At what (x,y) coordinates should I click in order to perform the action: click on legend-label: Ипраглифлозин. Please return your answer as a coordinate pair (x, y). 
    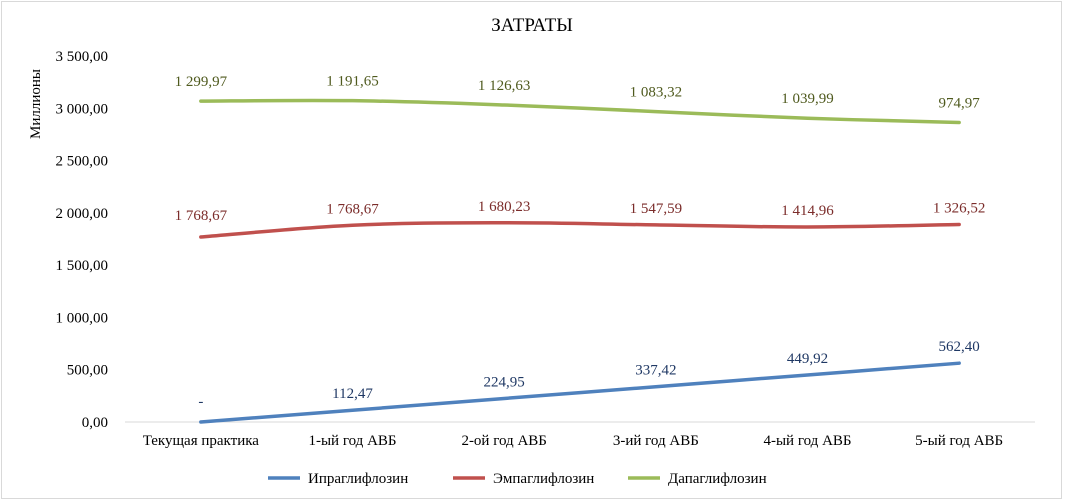
    Looking at the image, I should click on (358, 479).